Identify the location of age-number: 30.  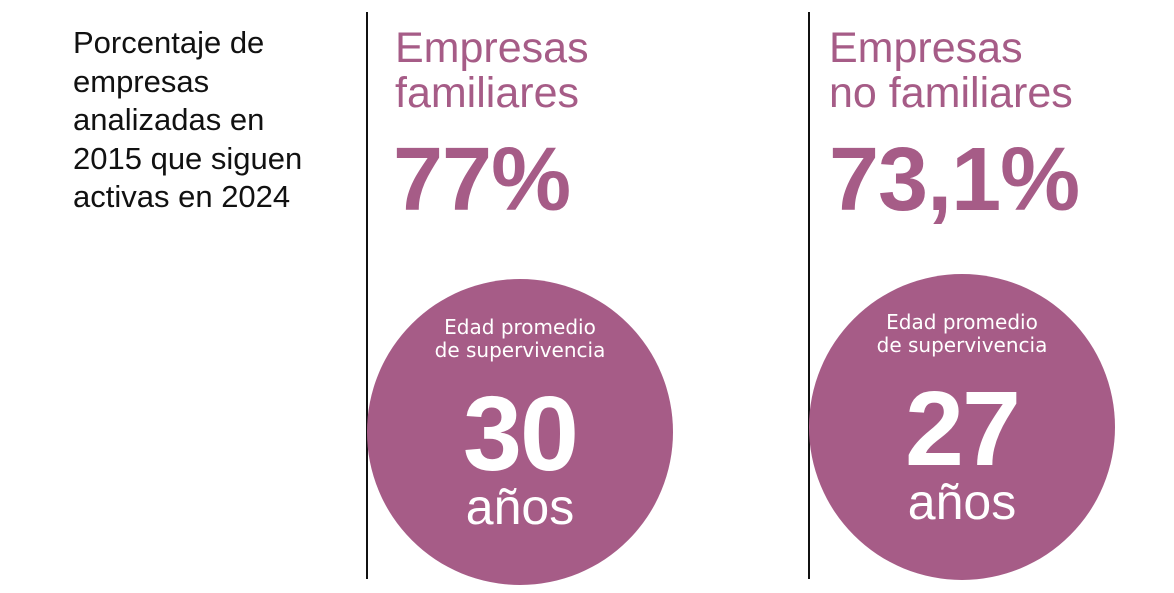
(521, 434).